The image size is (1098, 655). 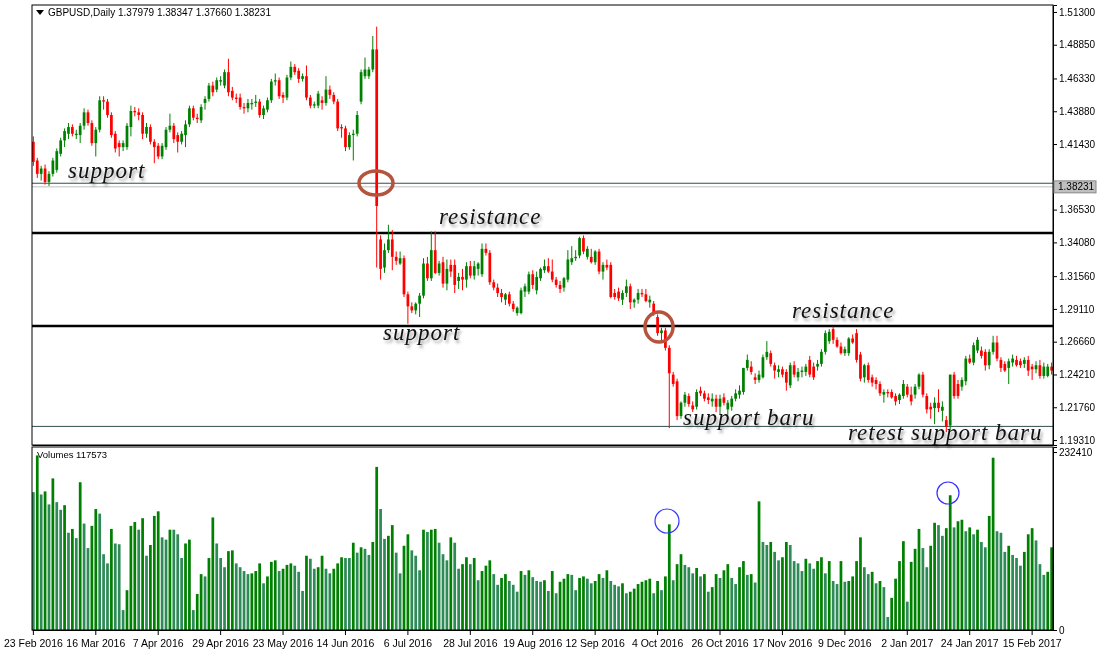 I want to click on annotation: support, so click(x=107, y=170).